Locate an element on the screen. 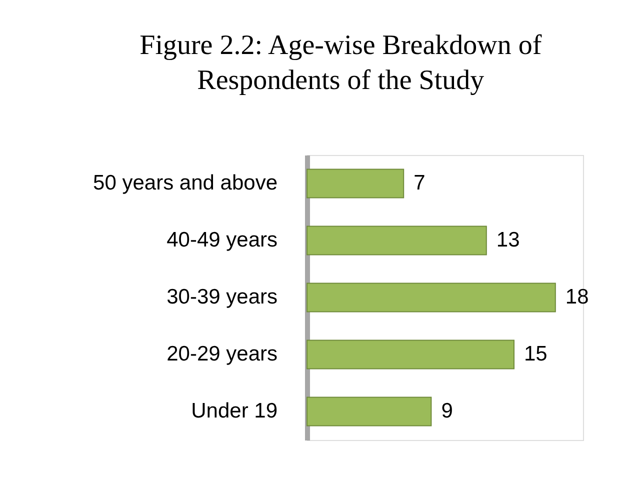  y-tick-label: 50 years and above is located at coordinates (185, 183).